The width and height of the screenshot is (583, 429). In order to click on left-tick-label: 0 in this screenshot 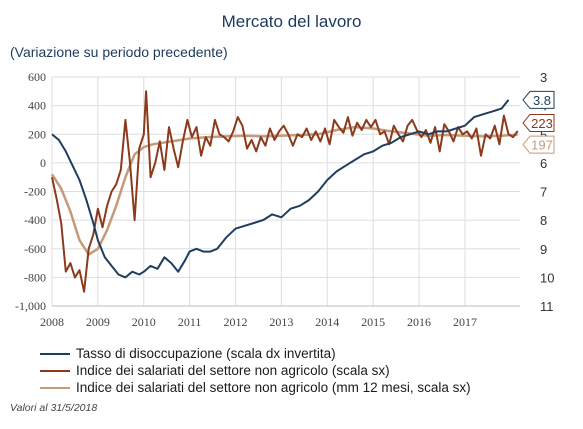, I will do `click(43, 163)`.